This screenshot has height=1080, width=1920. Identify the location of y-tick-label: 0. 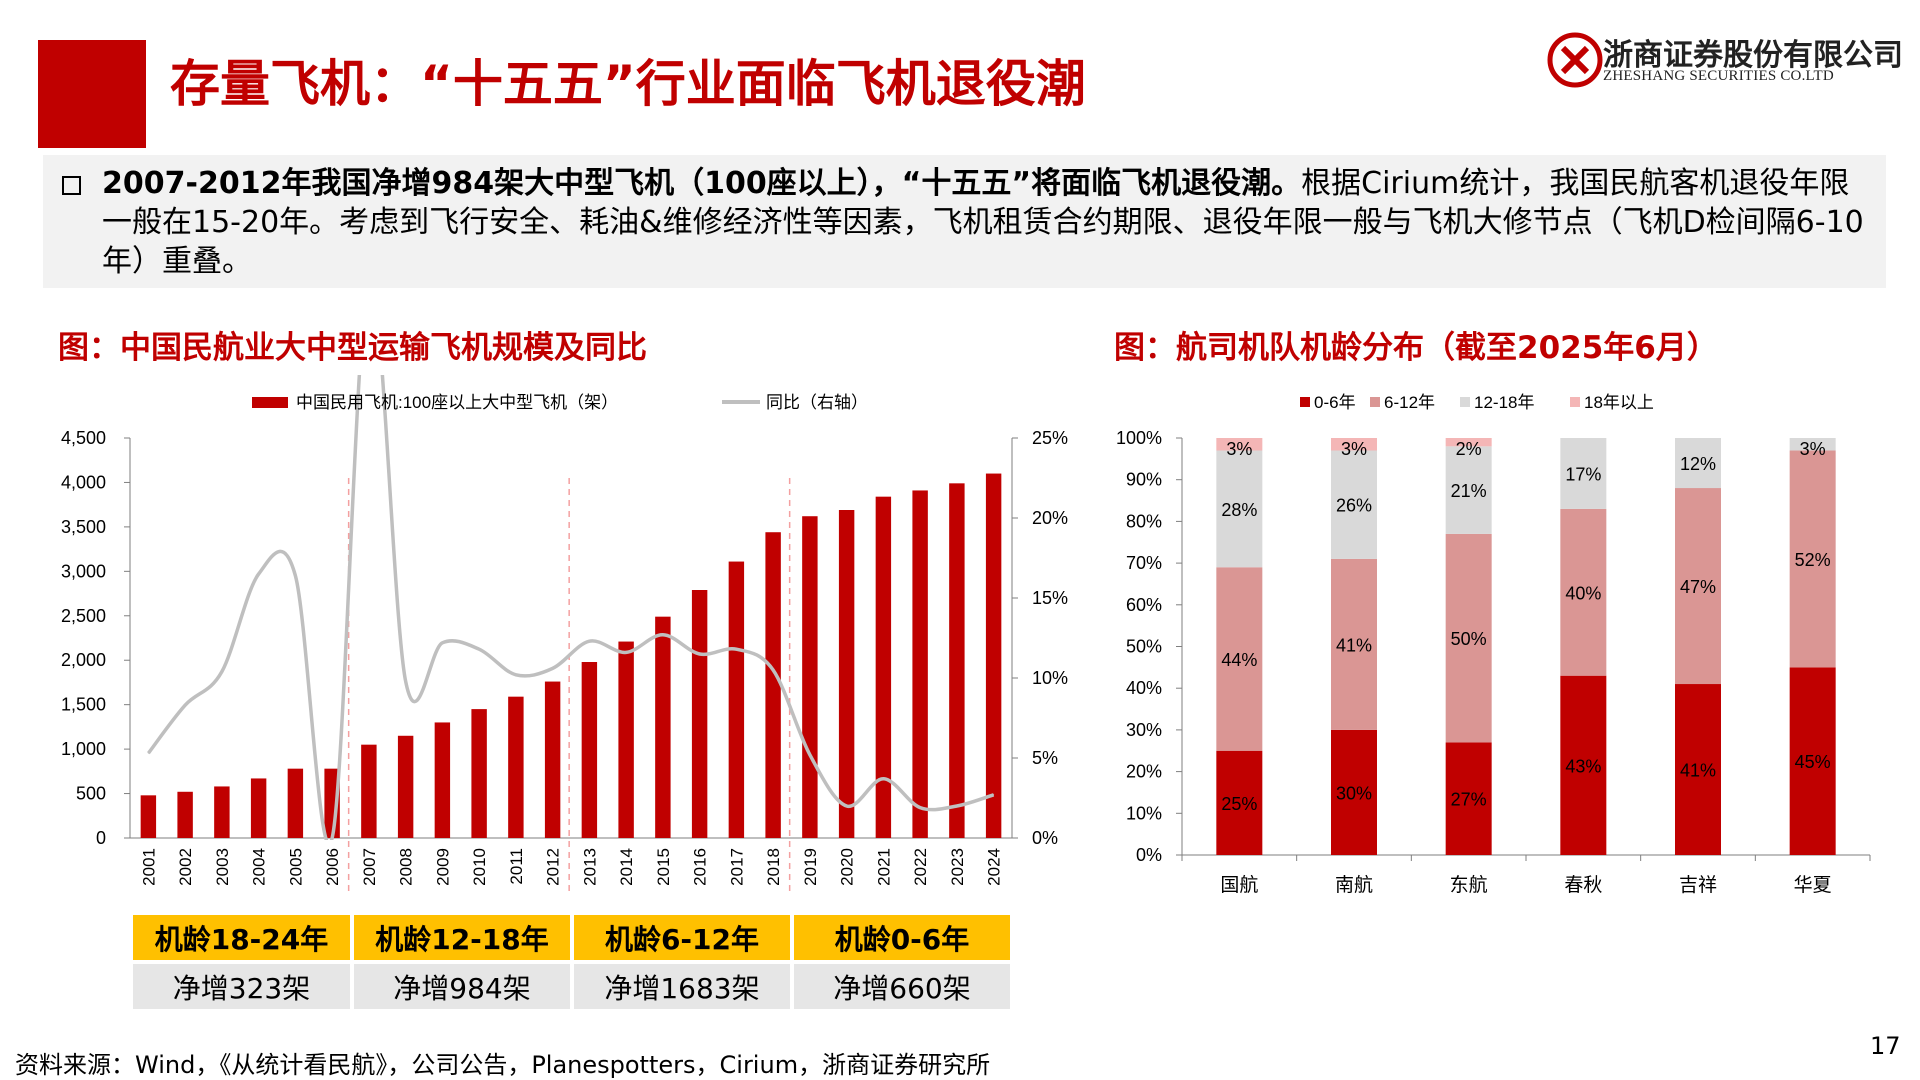
(101, 838).